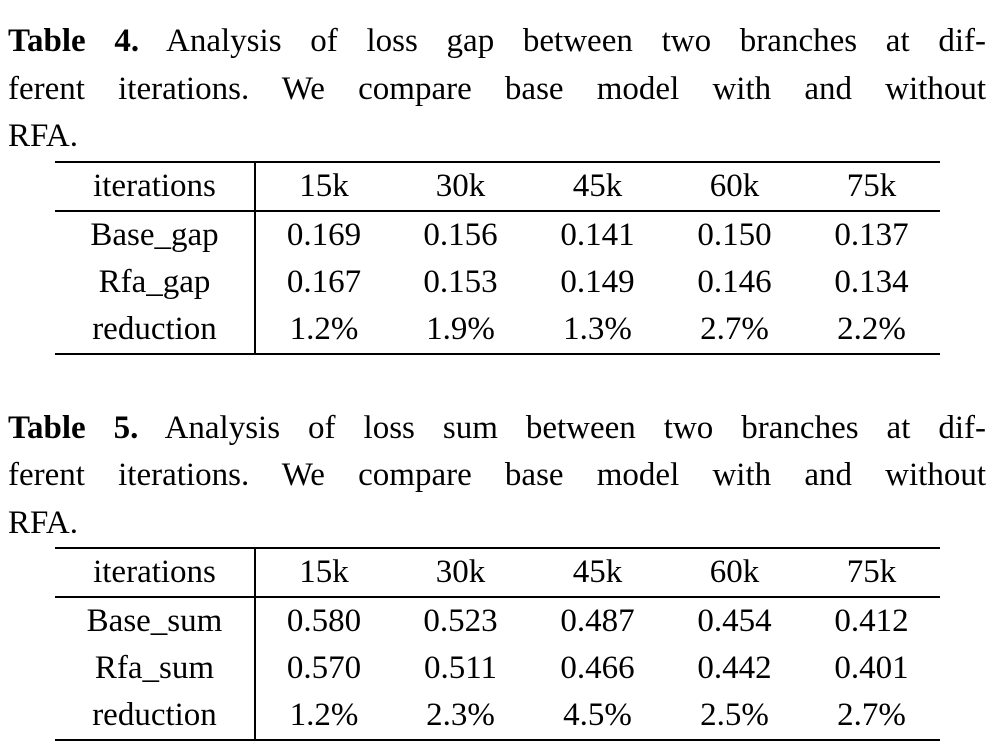 The width and height of the screenshot is (994, 748). I want to click on table-cell: 0.141, so click(597, 234).